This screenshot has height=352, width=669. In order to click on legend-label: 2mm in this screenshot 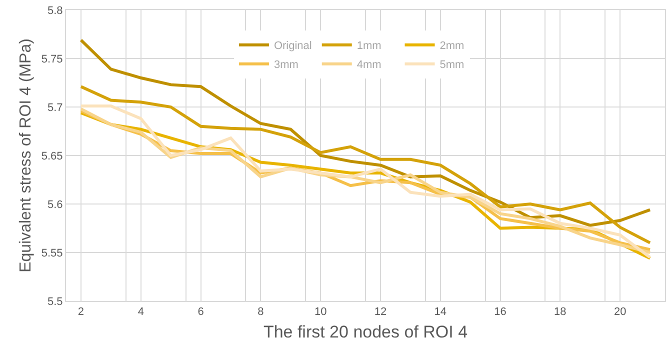, I will do `click(452, 46)`.